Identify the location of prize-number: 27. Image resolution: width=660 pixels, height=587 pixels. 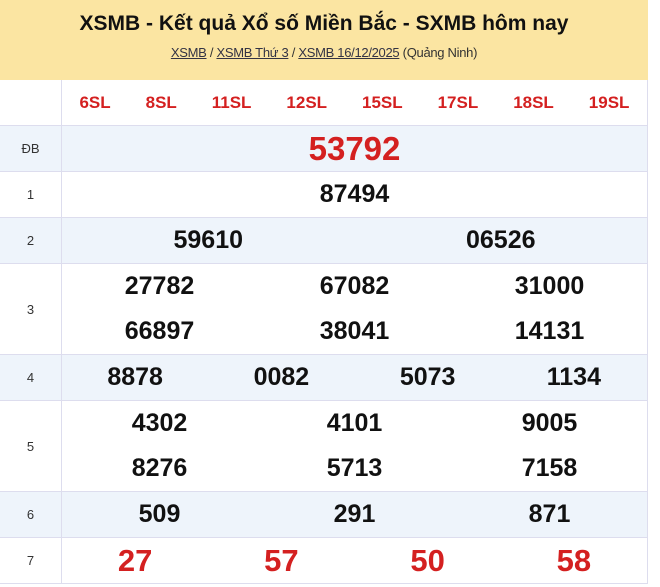
(135, 560).